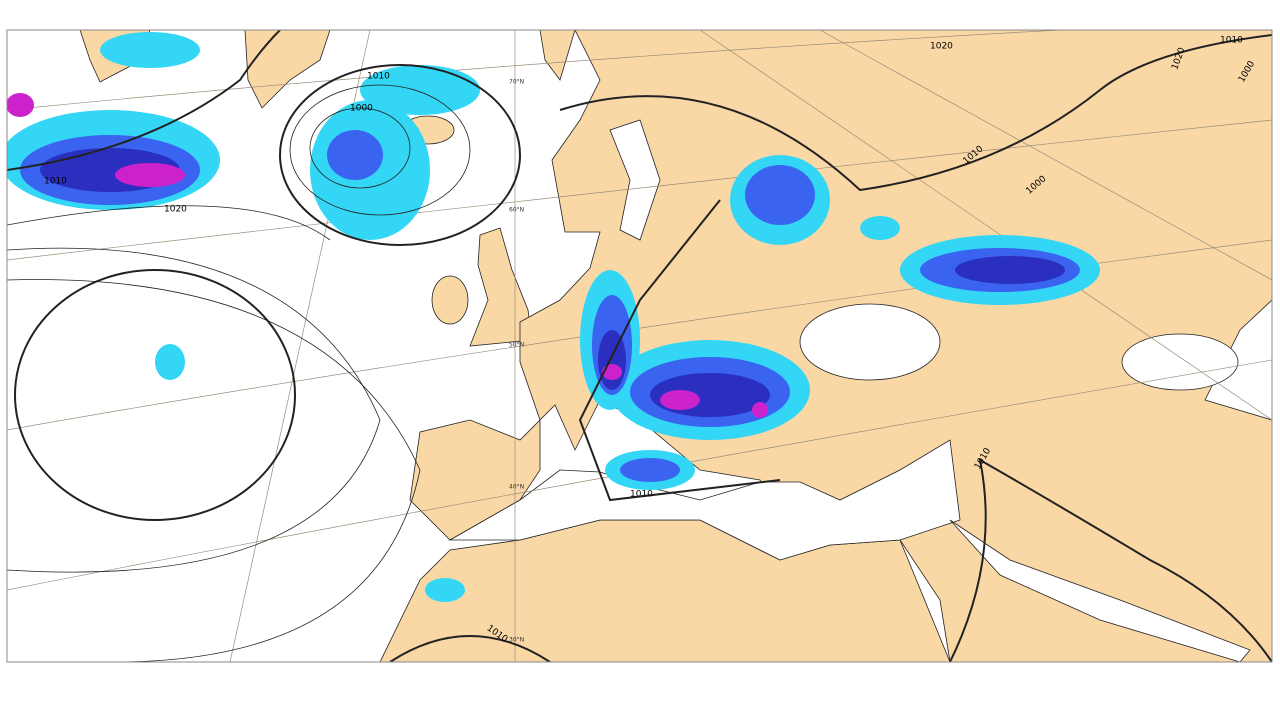 The height and width of the screenshot is (705, 1280). Describe the element at coordinates (516, 640) in the screenshot. I see `latitude-label: 30°N` at that location.